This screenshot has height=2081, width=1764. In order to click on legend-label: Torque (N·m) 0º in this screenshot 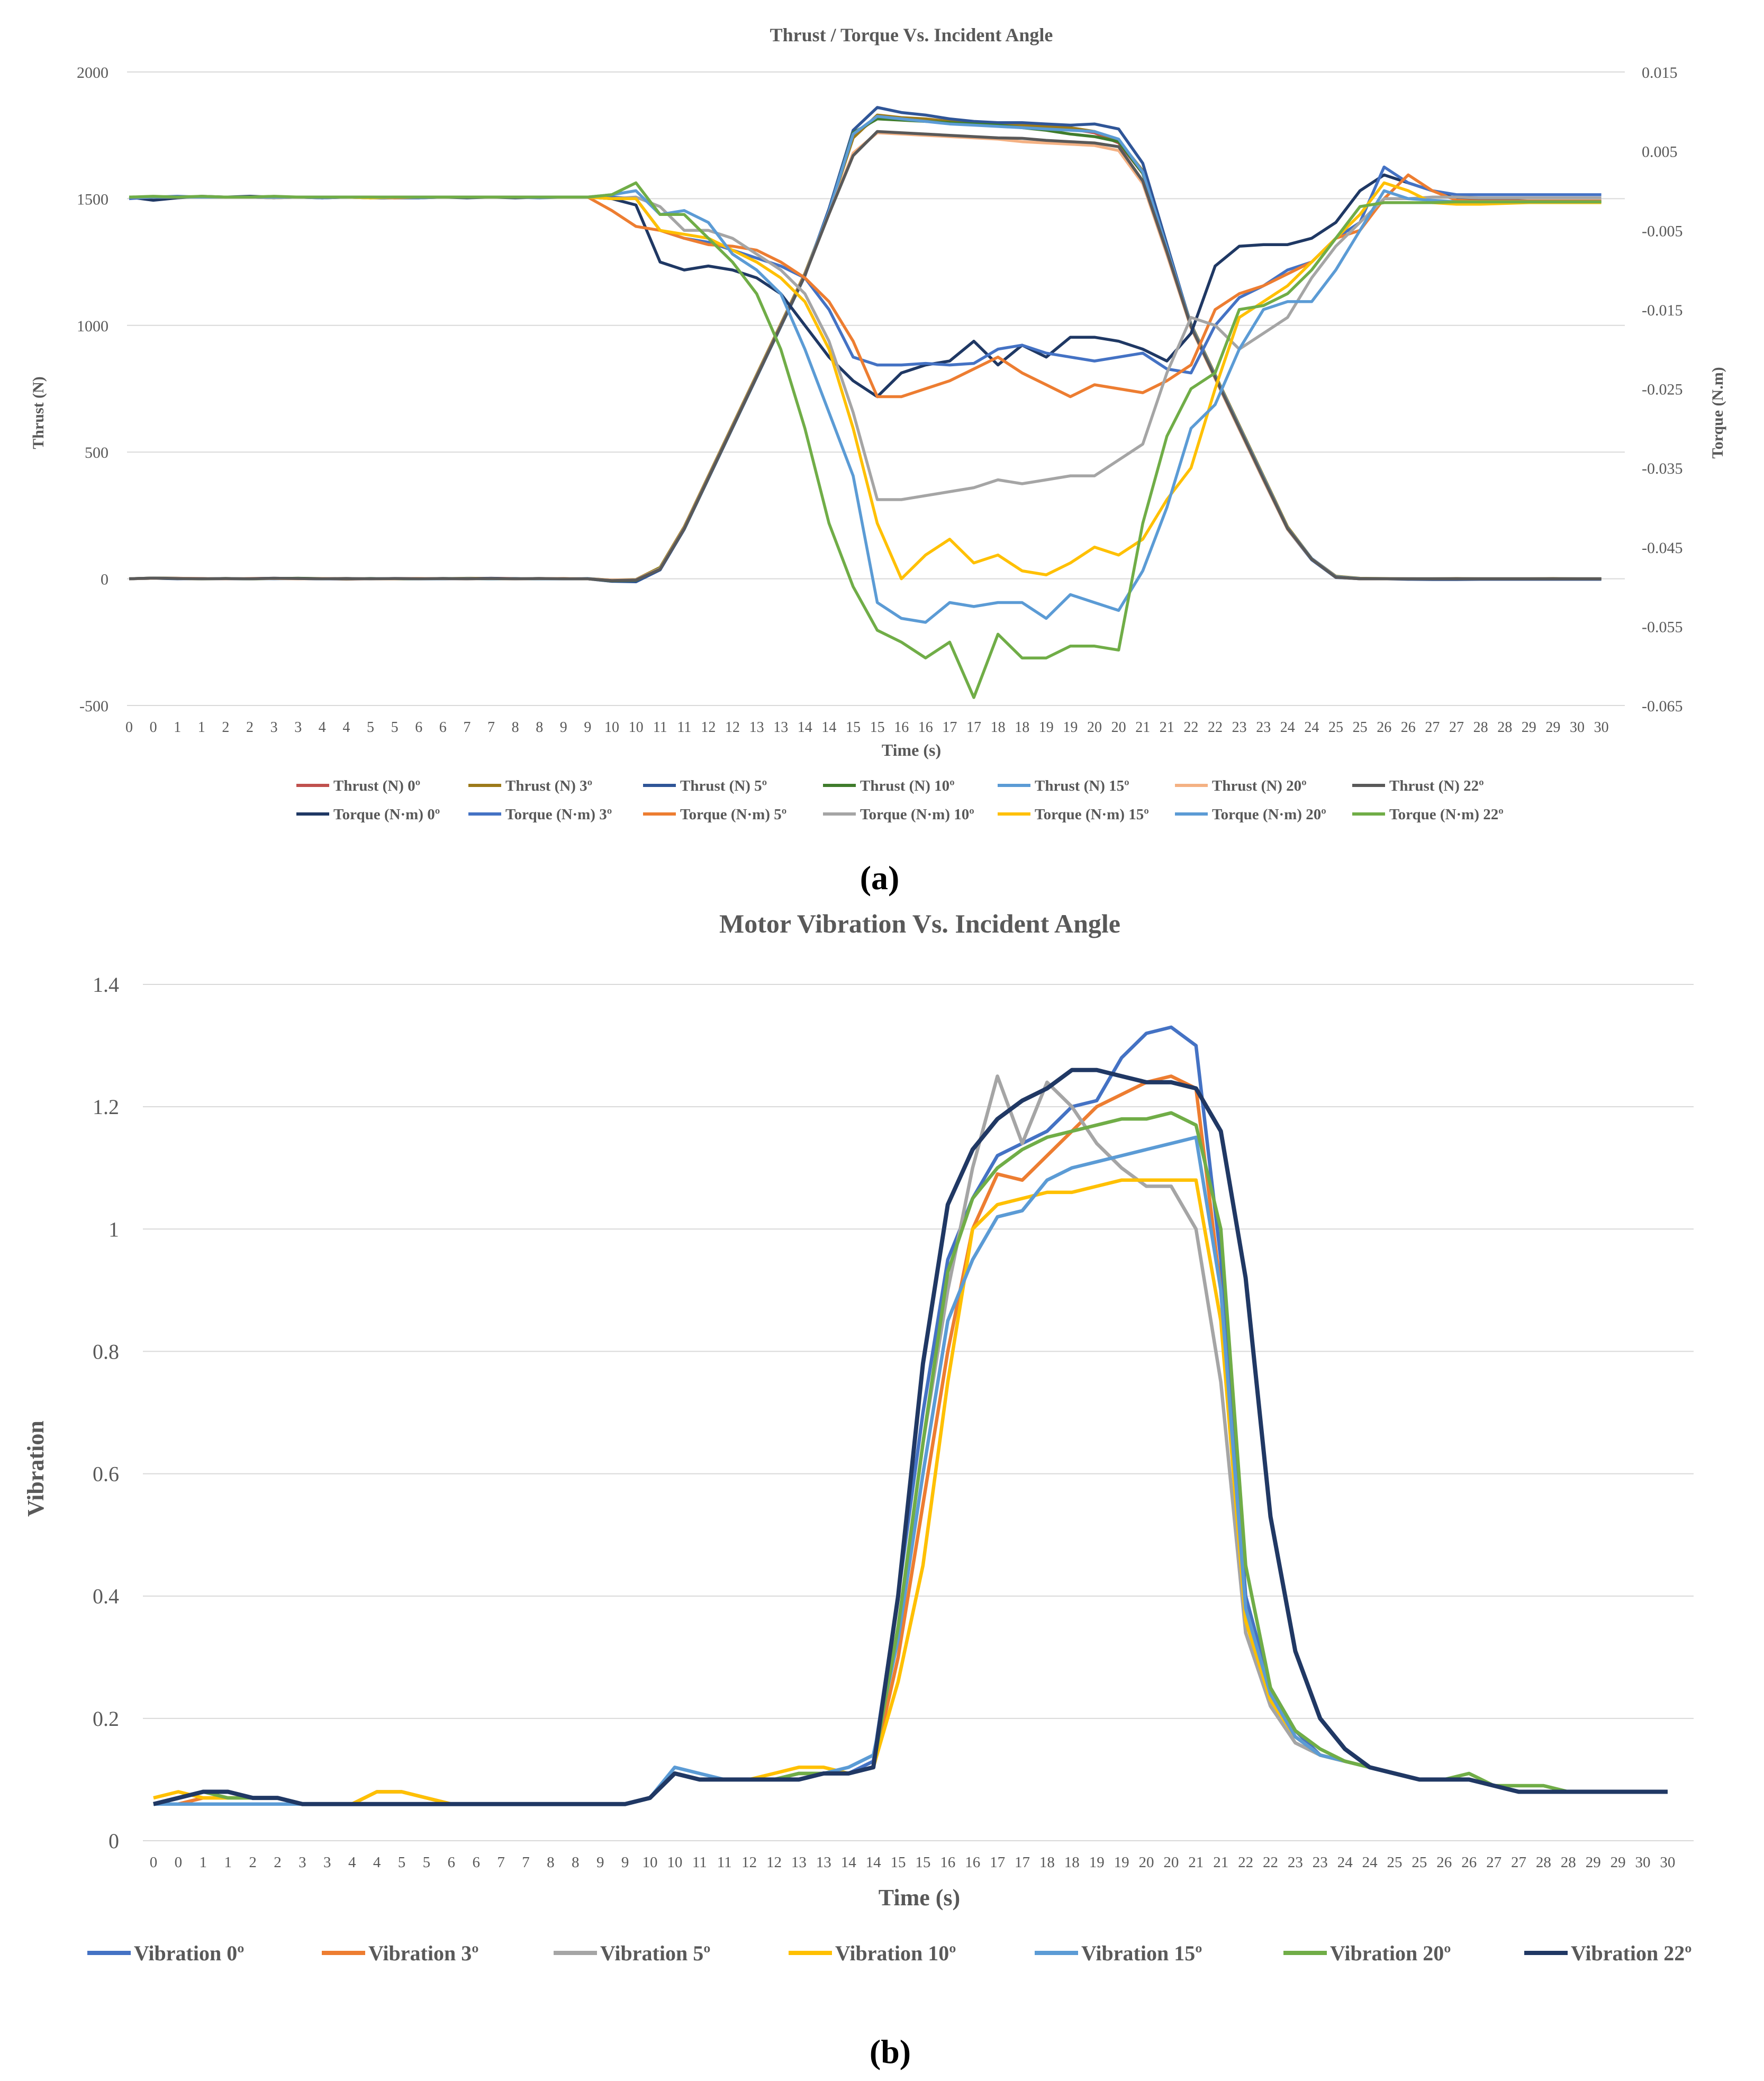, I will do `click(386, 814)`.